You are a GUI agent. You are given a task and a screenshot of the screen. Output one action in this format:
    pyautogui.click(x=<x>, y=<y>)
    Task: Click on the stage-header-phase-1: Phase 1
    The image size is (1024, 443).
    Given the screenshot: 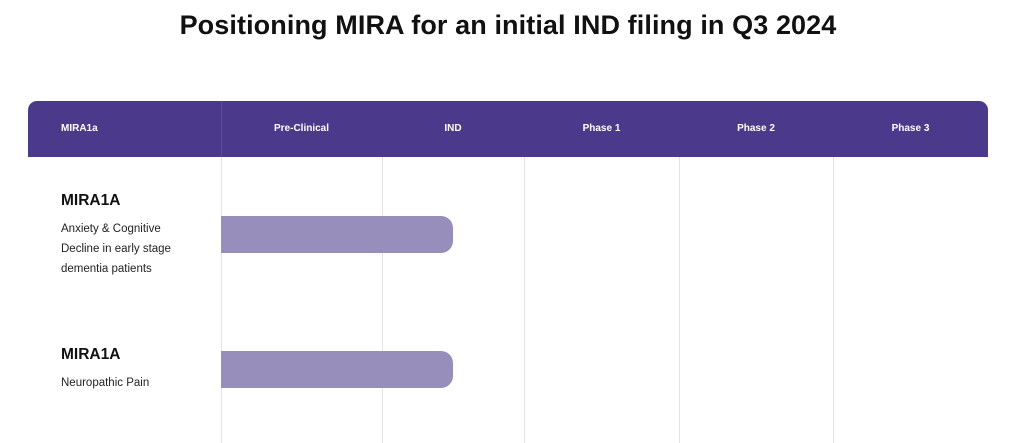 What is the action you would take?
    pyautogui.click(x=601, y=128)
    